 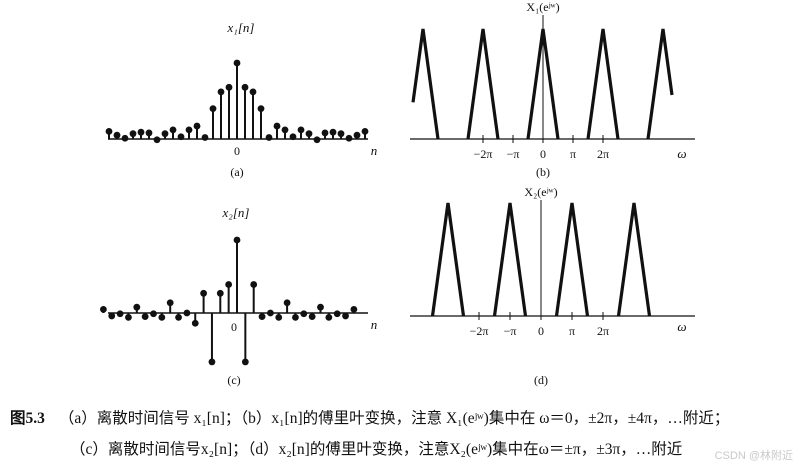 I want to click on panel-c-label: (c), so click(x=233, y=380).